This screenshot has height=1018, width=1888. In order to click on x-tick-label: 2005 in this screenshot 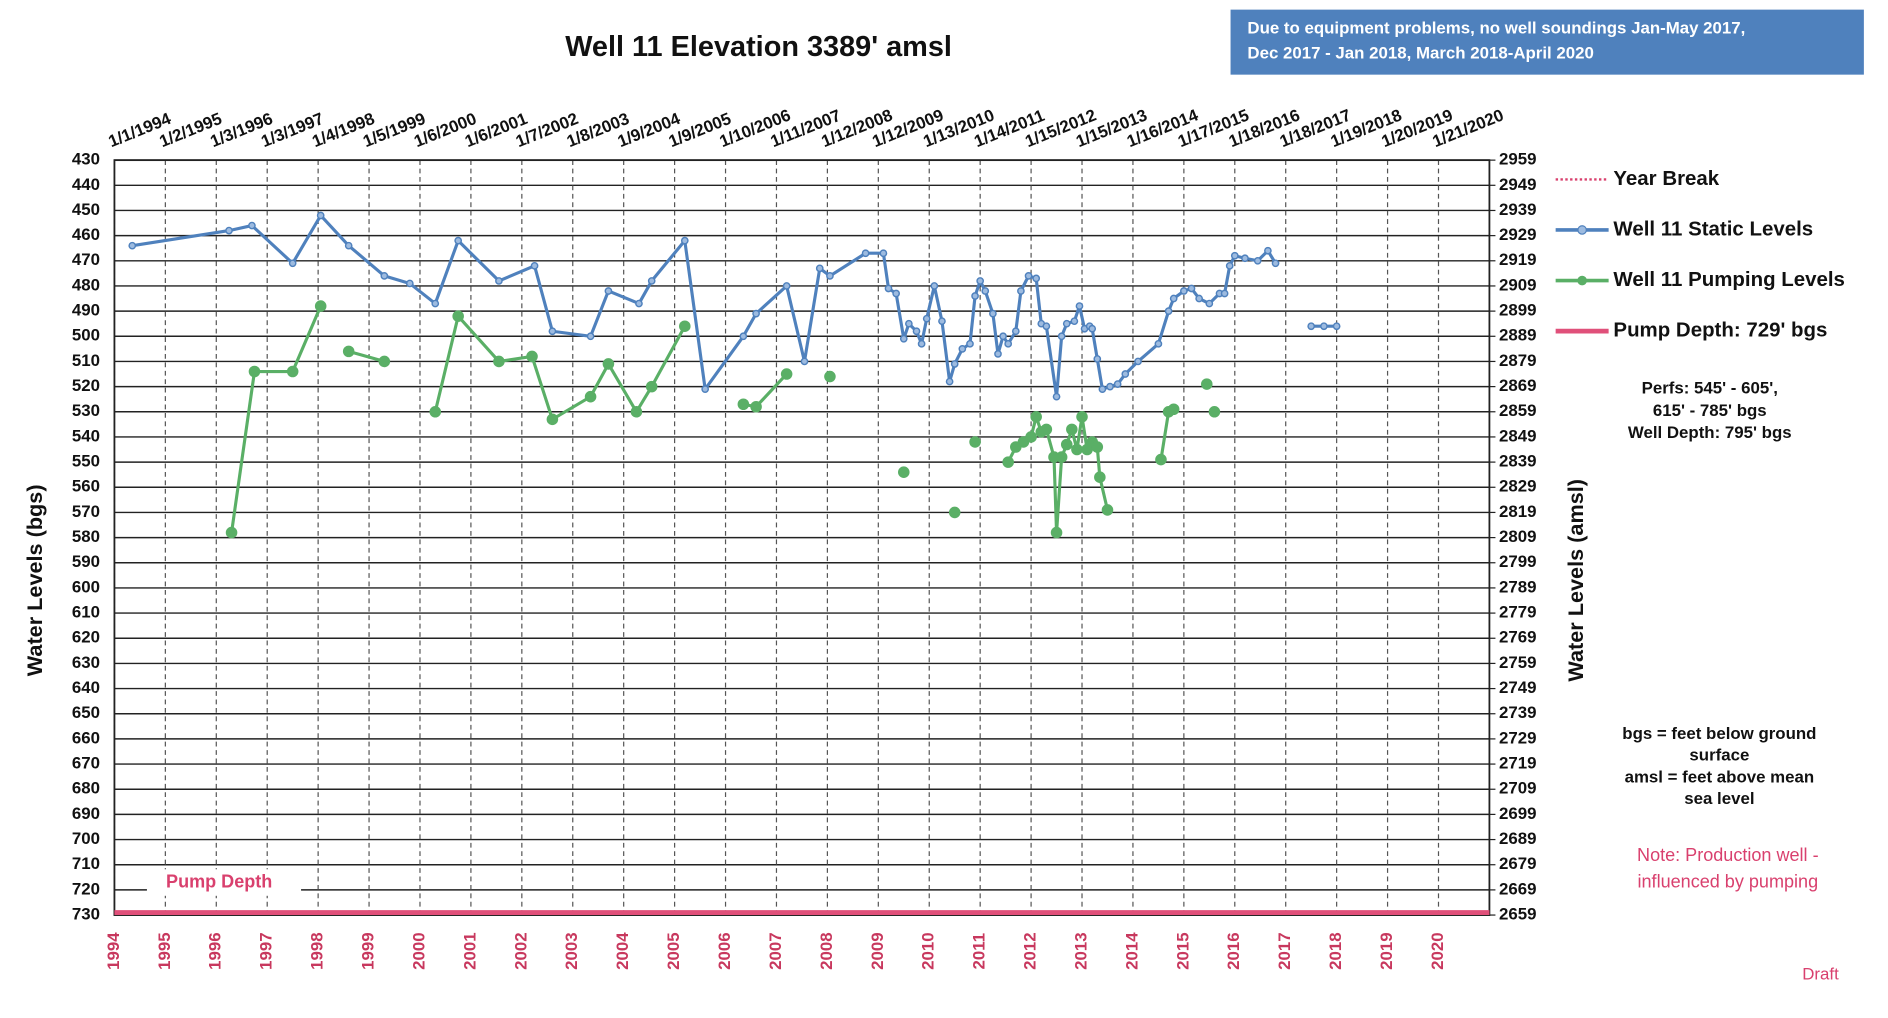, I will do `click(673, 950)`.